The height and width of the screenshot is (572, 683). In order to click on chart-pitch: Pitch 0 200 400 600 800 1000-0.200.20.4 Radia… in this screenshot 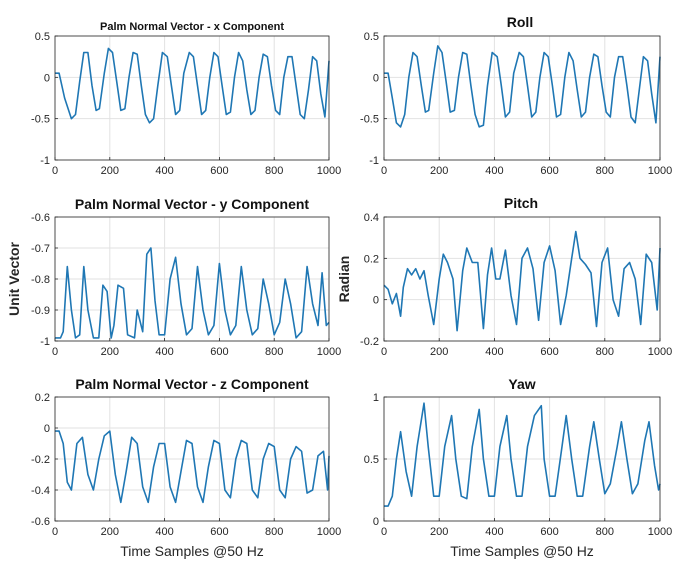, I will do `click(504, 276)`.